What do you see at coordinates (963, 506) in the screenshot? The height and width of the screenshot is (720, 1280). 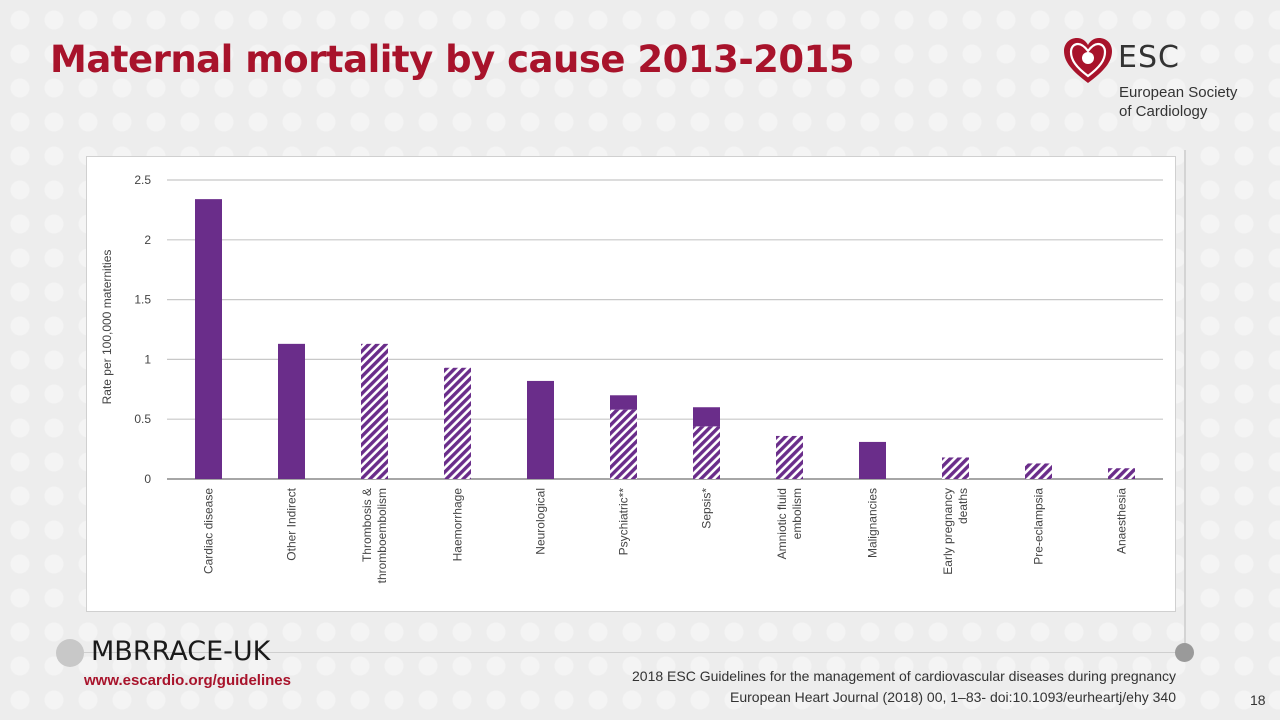 I see `x-tick-label-line: deaths` at bounding box center [963, 506].